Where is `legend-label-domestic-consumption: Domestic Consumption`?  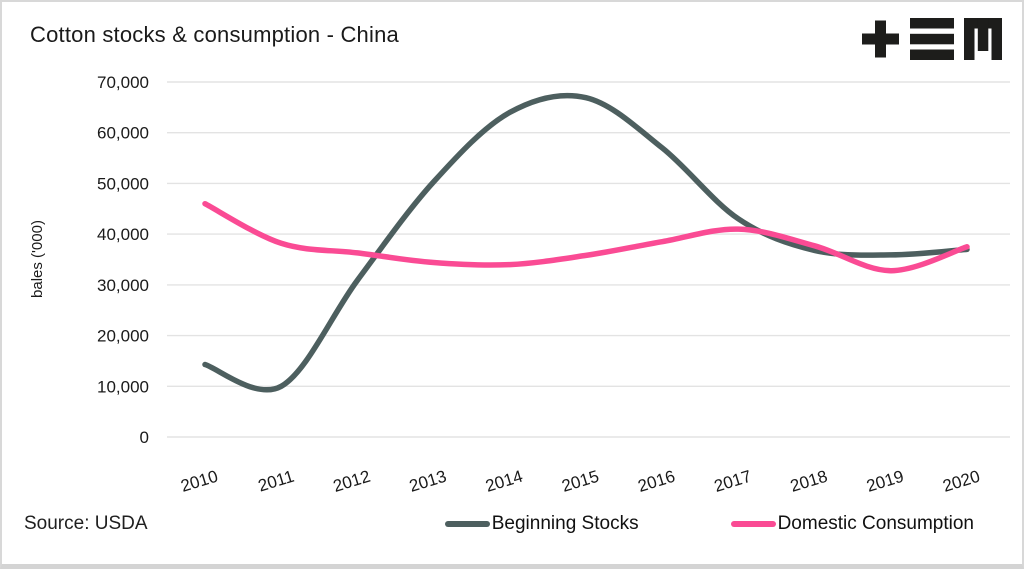 legend-label-domestic-consumption: Domestic Consumption is located at coordinates (875, 523).